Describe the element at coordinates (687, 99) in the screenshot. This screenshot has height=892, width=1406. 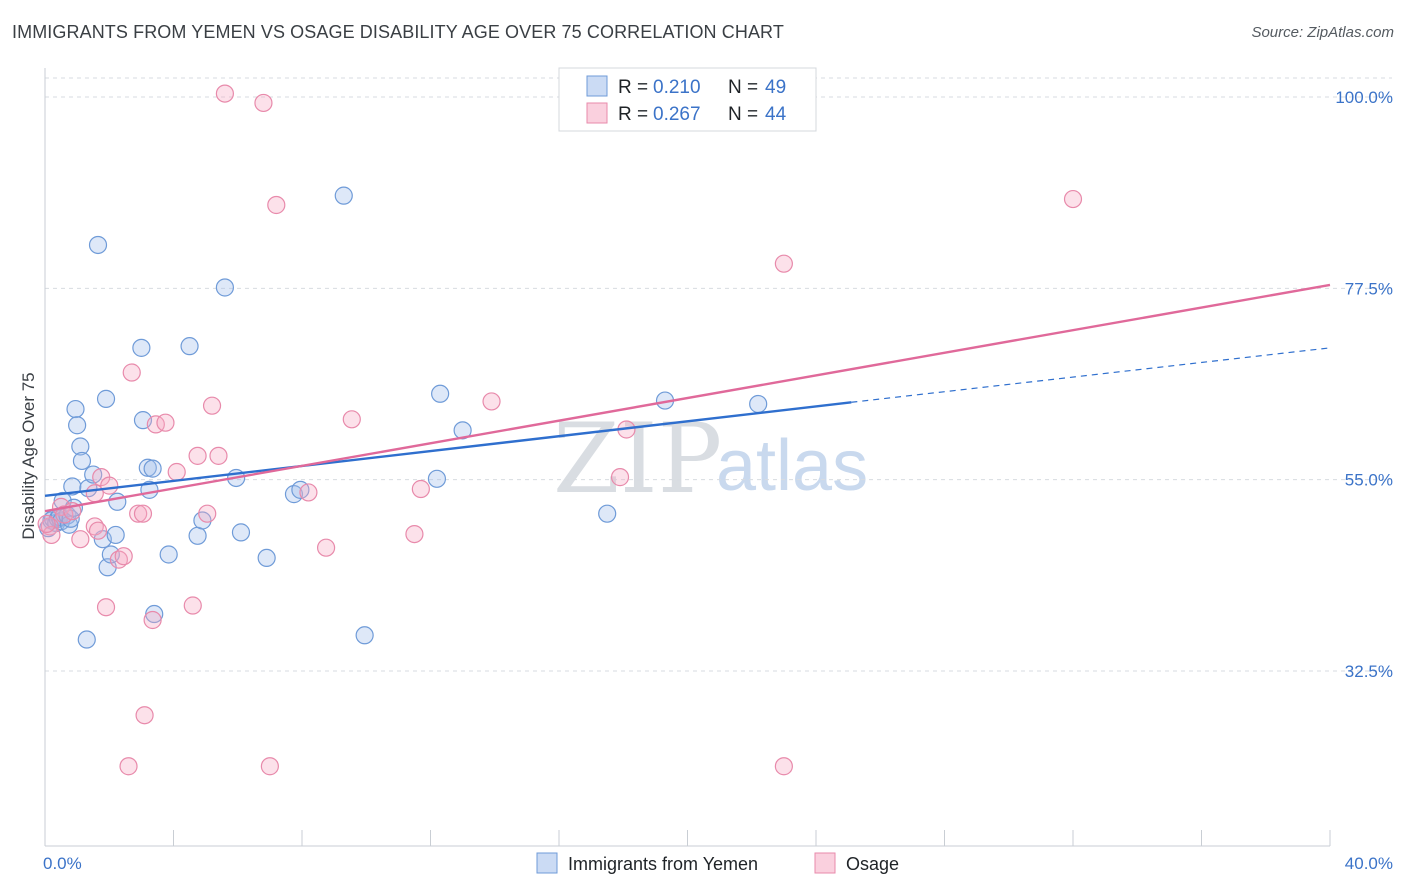
I see `stats-legend: R = 0.210 N = 49 R = 0.267 N = 44` at that location.